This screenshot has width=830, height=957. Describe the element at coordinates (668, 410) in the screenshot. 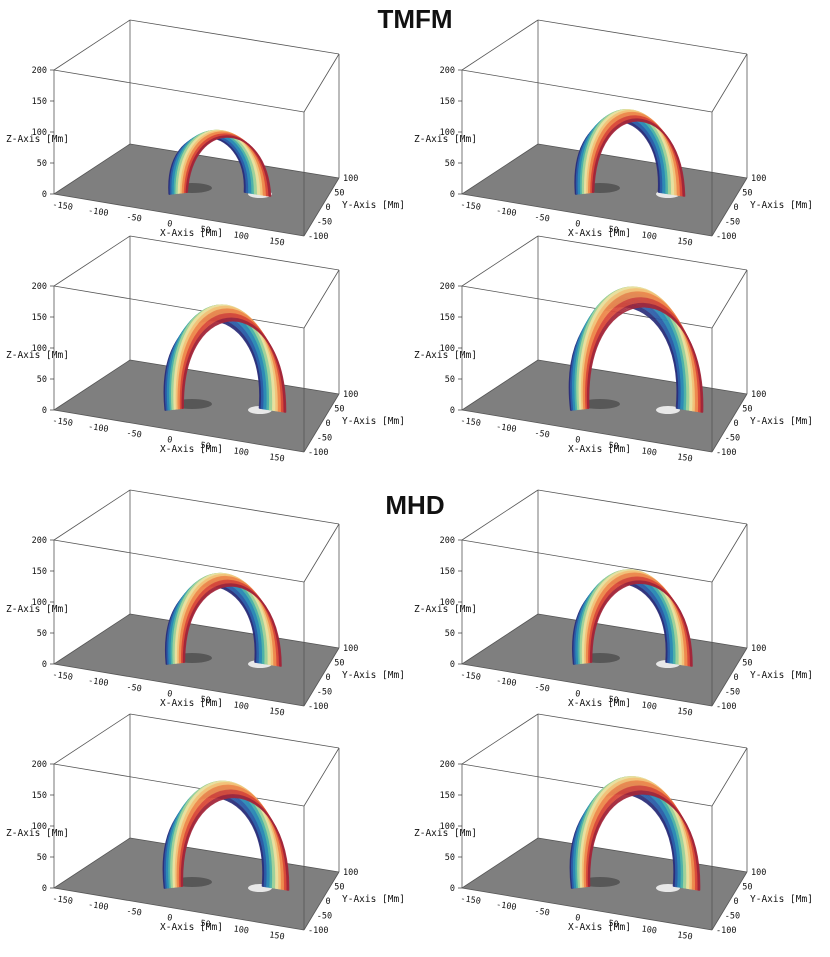

I see `positive-polarity-spot` at that location.